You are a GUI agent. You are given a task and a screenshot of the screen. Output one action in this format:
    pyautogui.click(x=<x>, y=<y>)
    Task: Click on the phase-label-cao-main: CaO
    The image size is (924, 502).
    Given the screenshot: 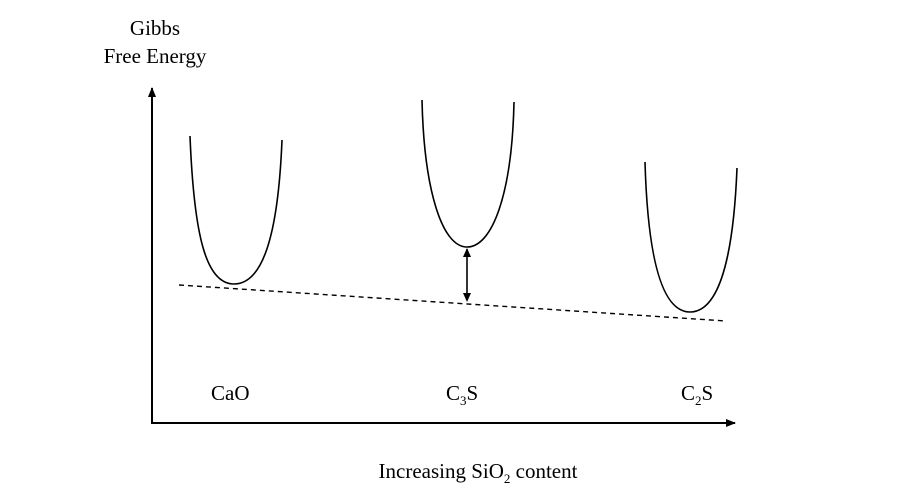 What is the action you would take?
    pyautogui.click(x=230, y=393)
    